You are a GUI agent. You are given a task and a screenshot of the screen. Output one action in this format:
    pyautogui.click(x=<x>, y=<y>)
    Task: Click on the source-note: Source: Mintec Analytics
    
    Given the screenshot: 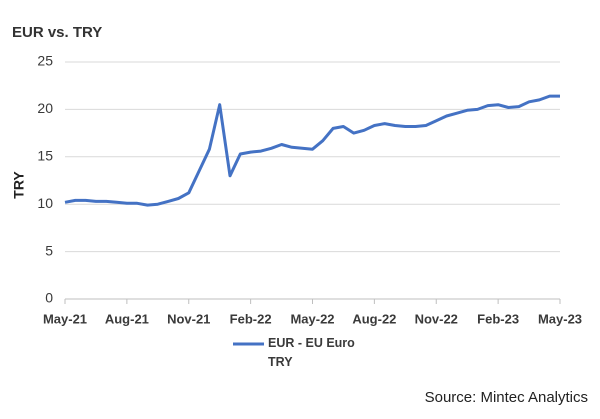 What is the action you would take?
    pyautogui.click(x=506, y=397)
    